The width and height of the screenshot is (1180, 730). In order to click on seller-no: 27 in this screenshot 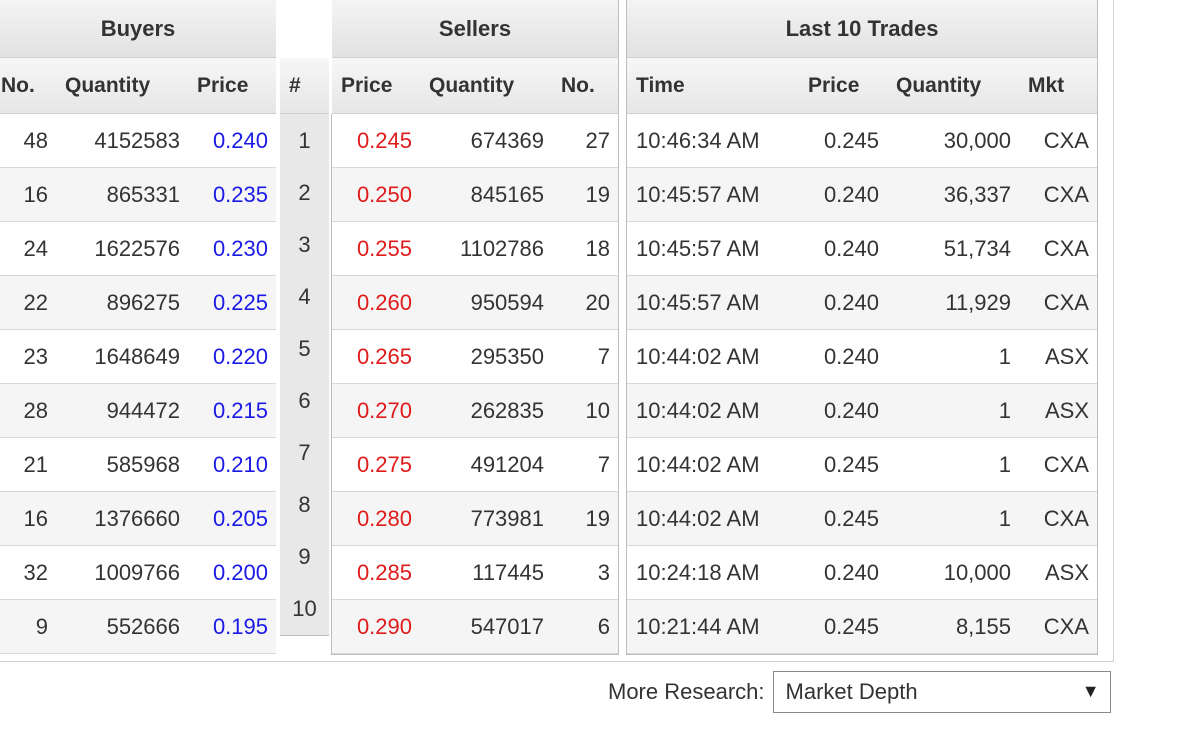, I will do `click(597, 140)`.